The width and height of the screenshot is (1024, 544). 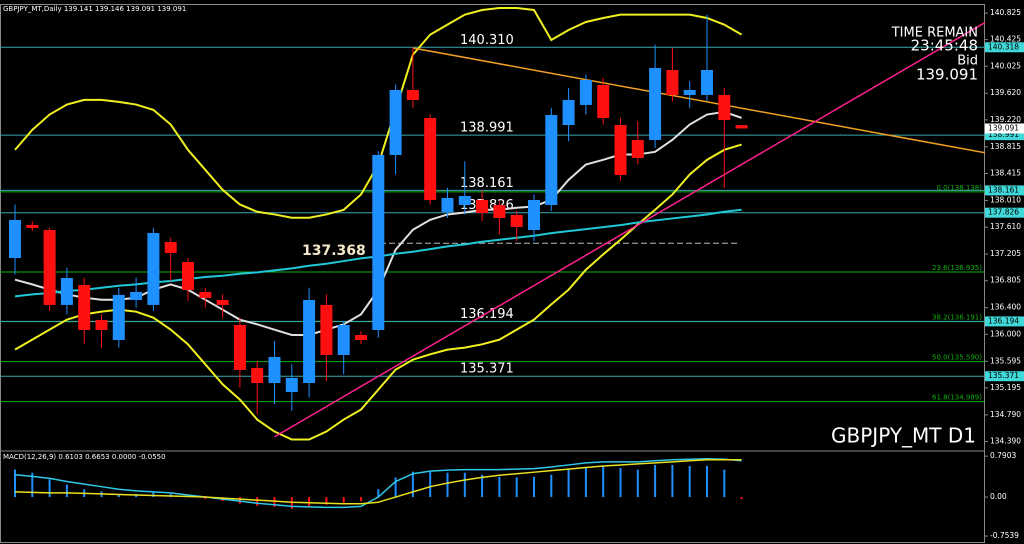 What do you see at coordinates (487, 40) in the screenshot?
I see `level-label: 140.310` at bounding box center [487, 40].